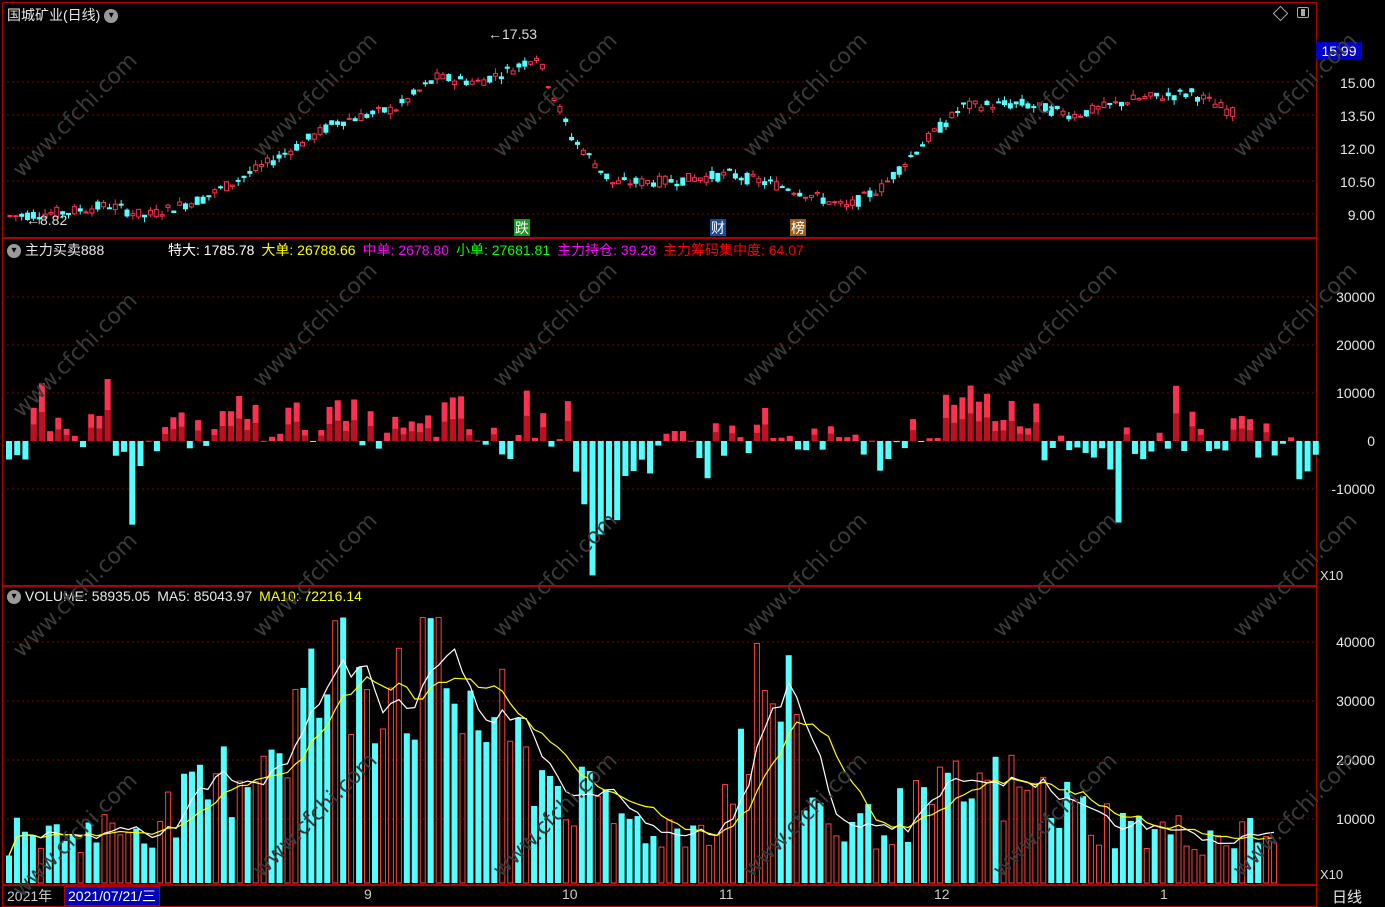 This screenshot has height=907, width=1385. What do you see at coordinates (503, 250) in the screenshot?
I see `indicator-value: 小单: 27681.81` at bounding box center [503, 250].